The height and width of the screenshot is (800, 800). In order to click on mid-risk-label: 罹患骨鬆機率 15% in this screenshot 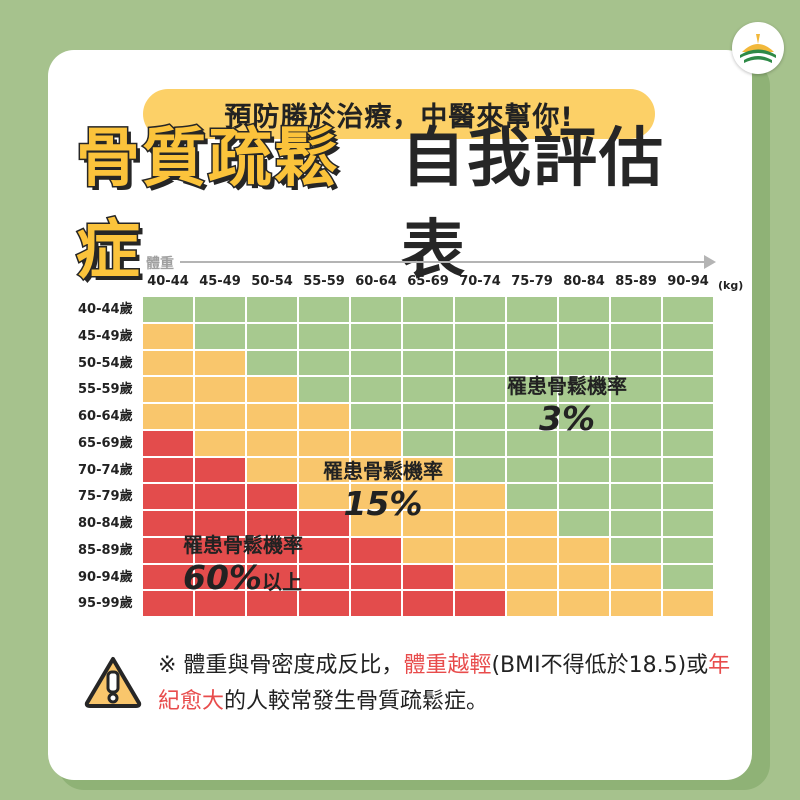, I will do `click(383, 489)`.